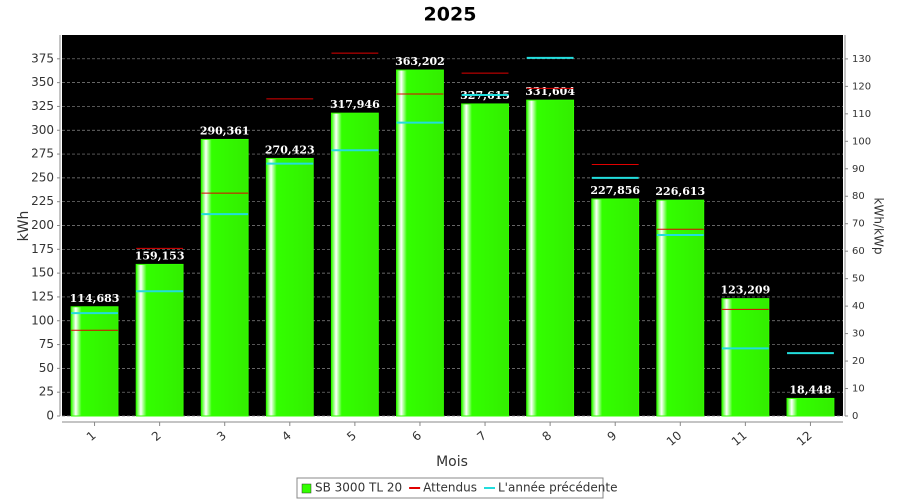 This screenshot has height=500, width=900. What do you see at coordinates (24, 226) in the screenshot?
I see `y-axis-label: kWh` at bounding box center [24, 226].